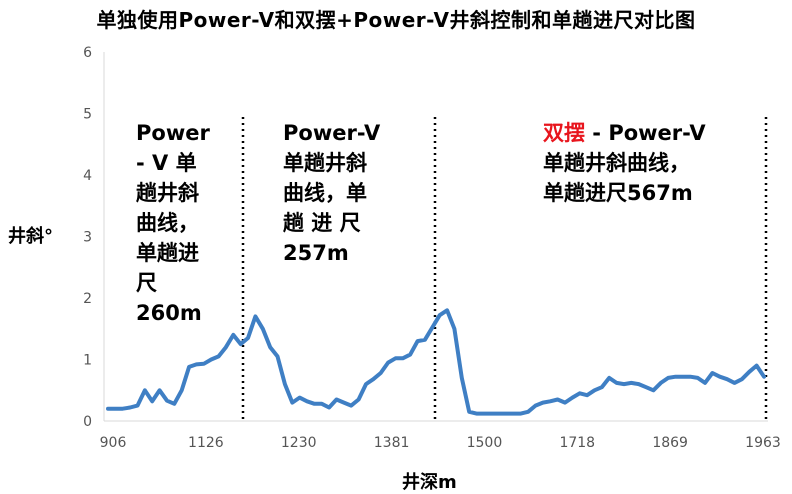 The image size is (792, 494). Describe the element at coordinates (167, 193) in the screenshot. I see `seg1-line: 趟井斜` at that location.